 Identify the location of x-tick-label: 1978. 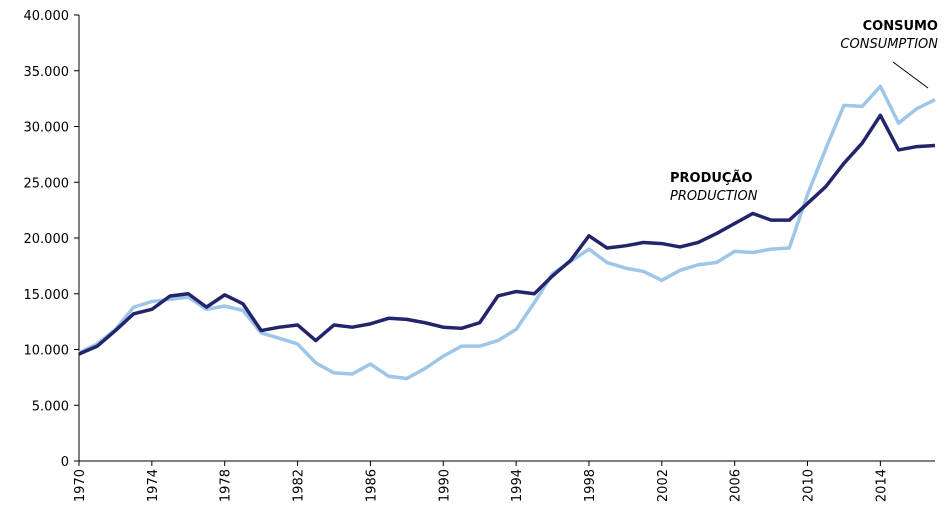
(226, 485).